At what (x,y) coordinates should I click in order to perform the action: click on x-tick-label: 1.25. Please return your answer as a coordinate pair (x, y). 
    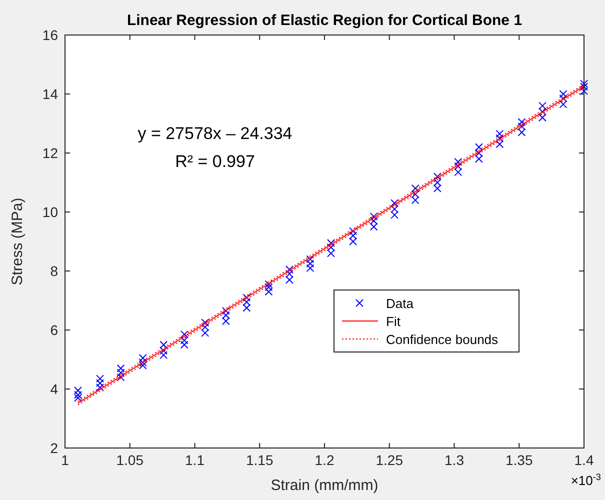
    Looking at the image, I should click on (390, 460).